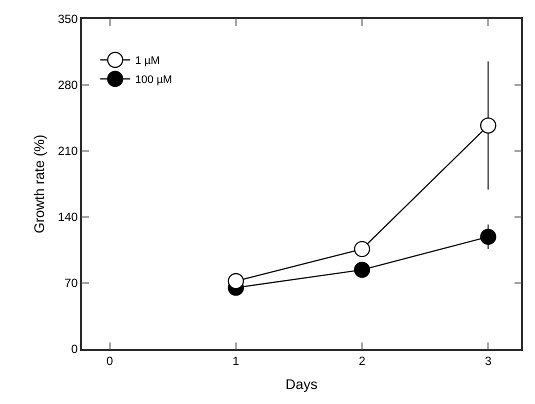  Describe the element at coordinates (71, 283) in the screenshot. I see `y-tick-label: 70` at that location.